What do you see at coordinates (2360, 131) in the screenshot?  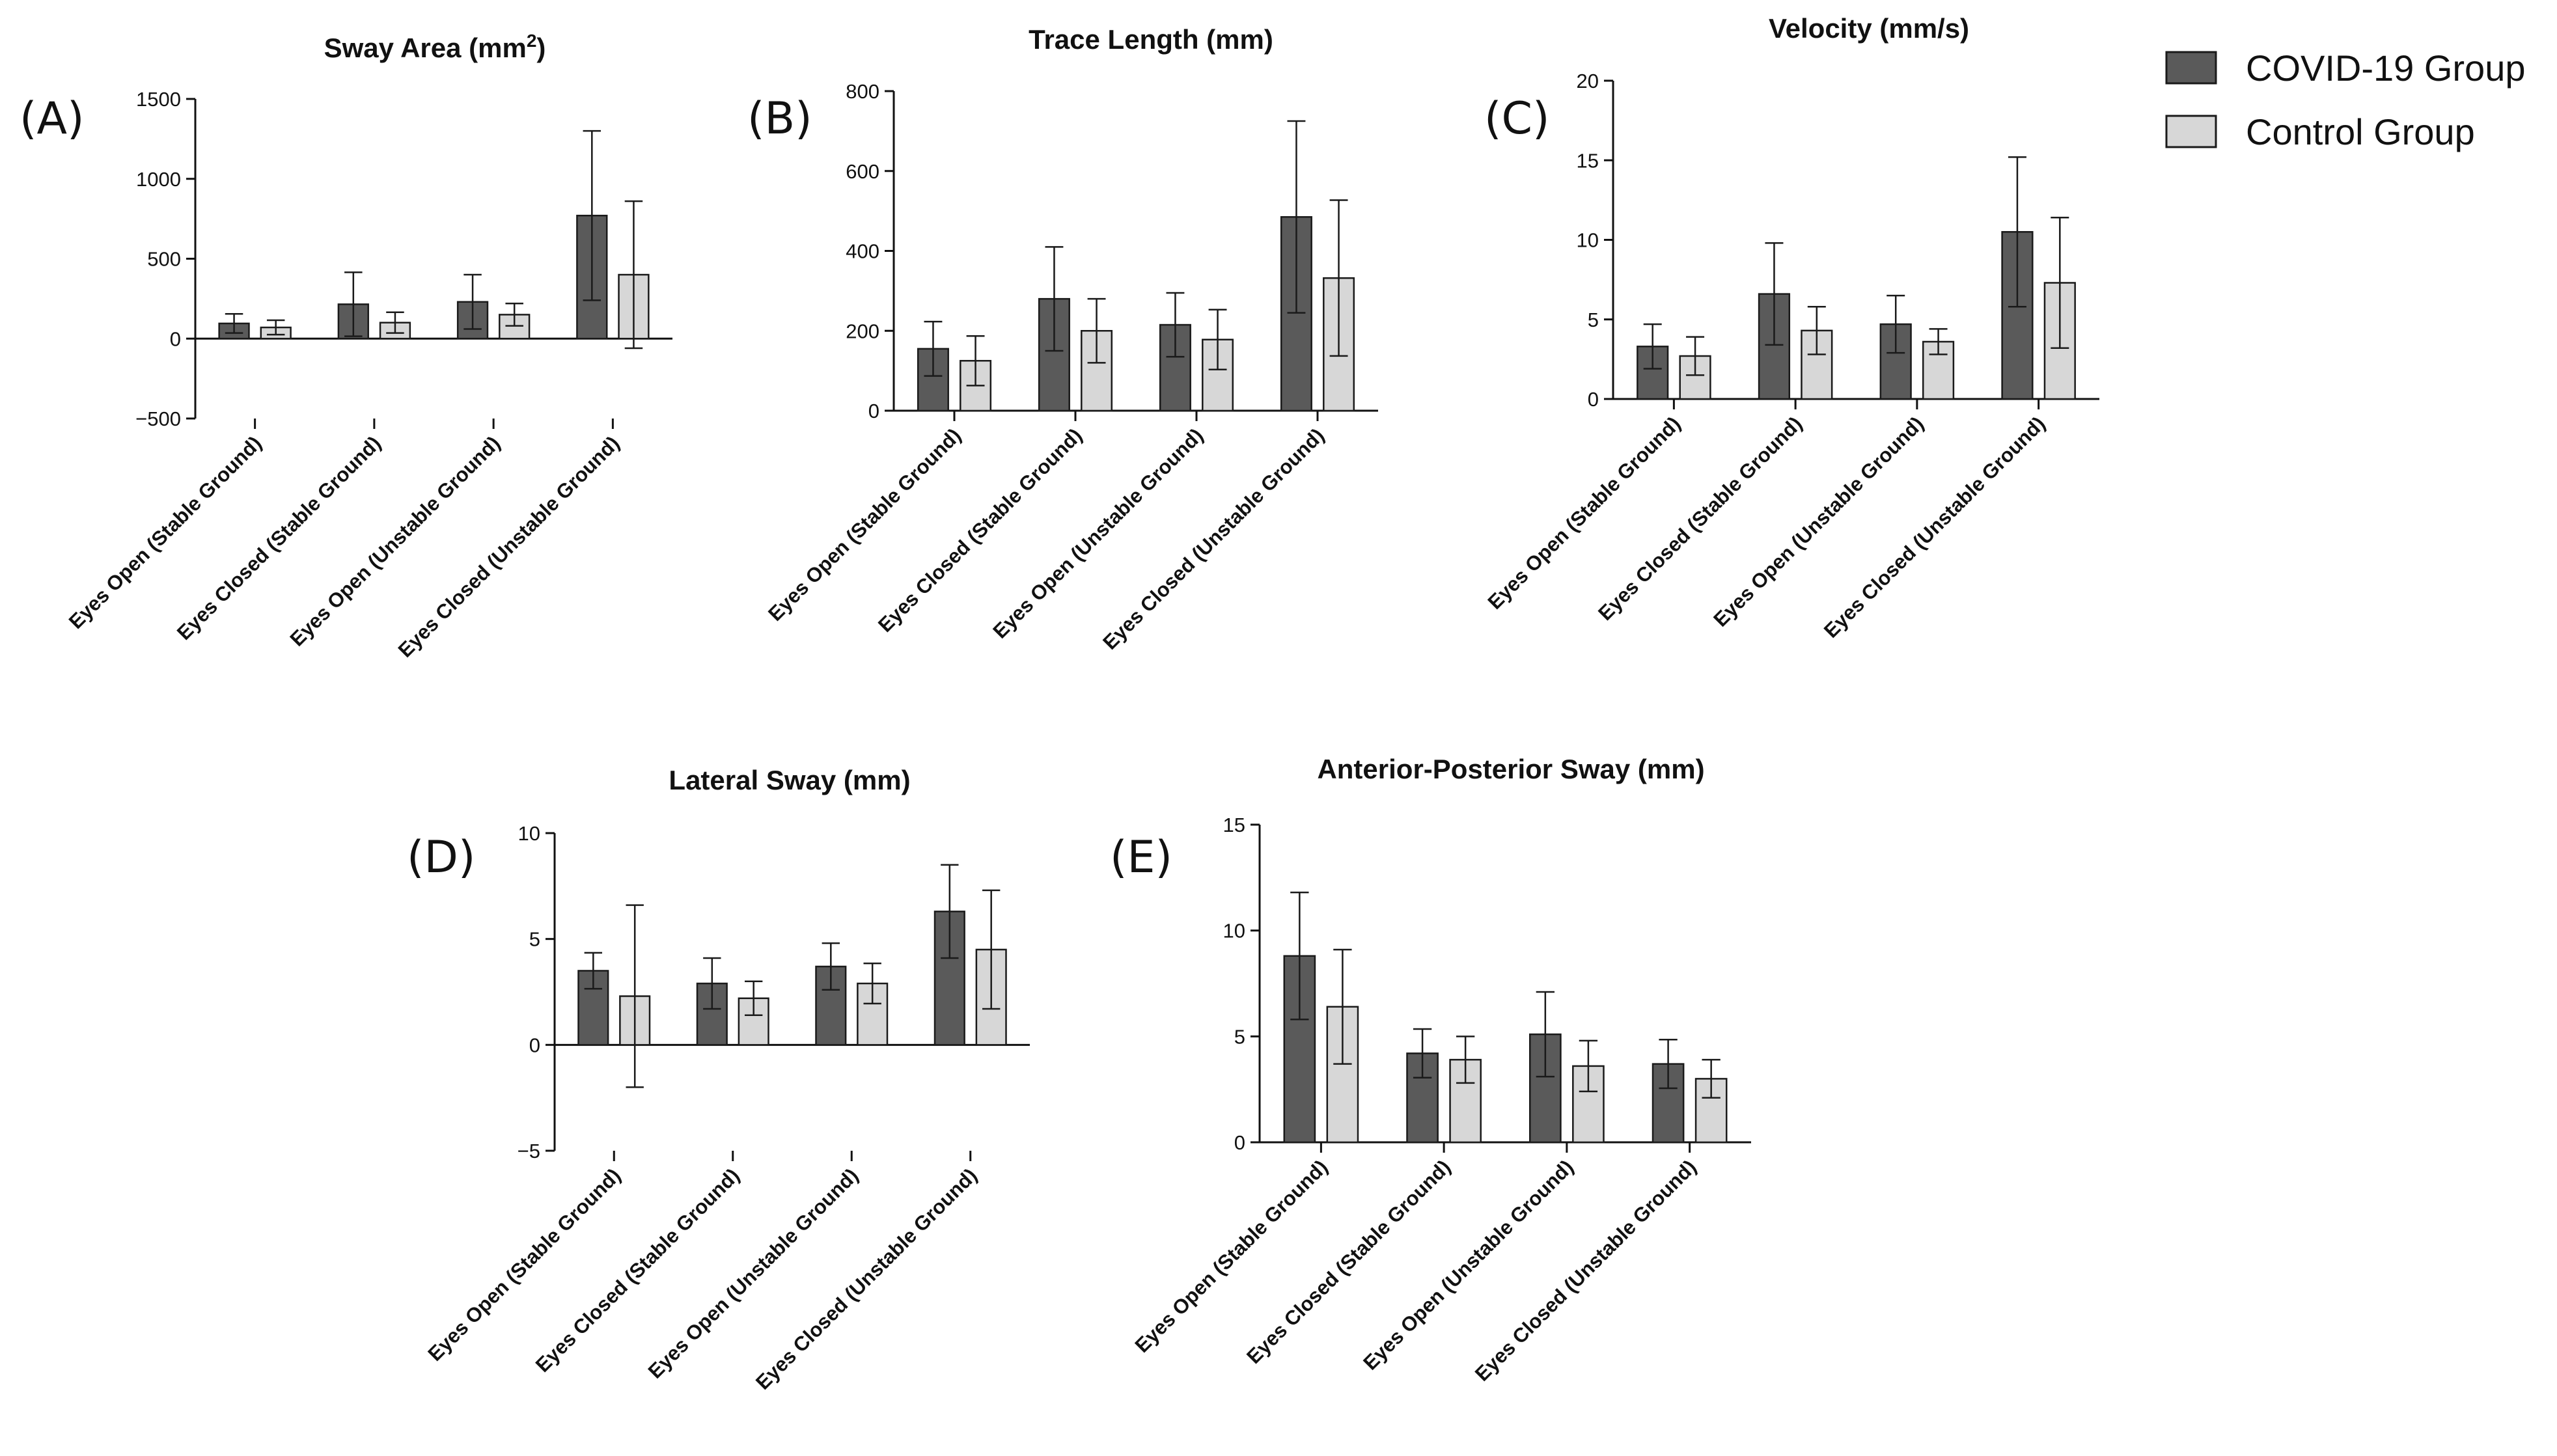 I see `legend-label-control: Control Group` at bounding box center [2360, 131].